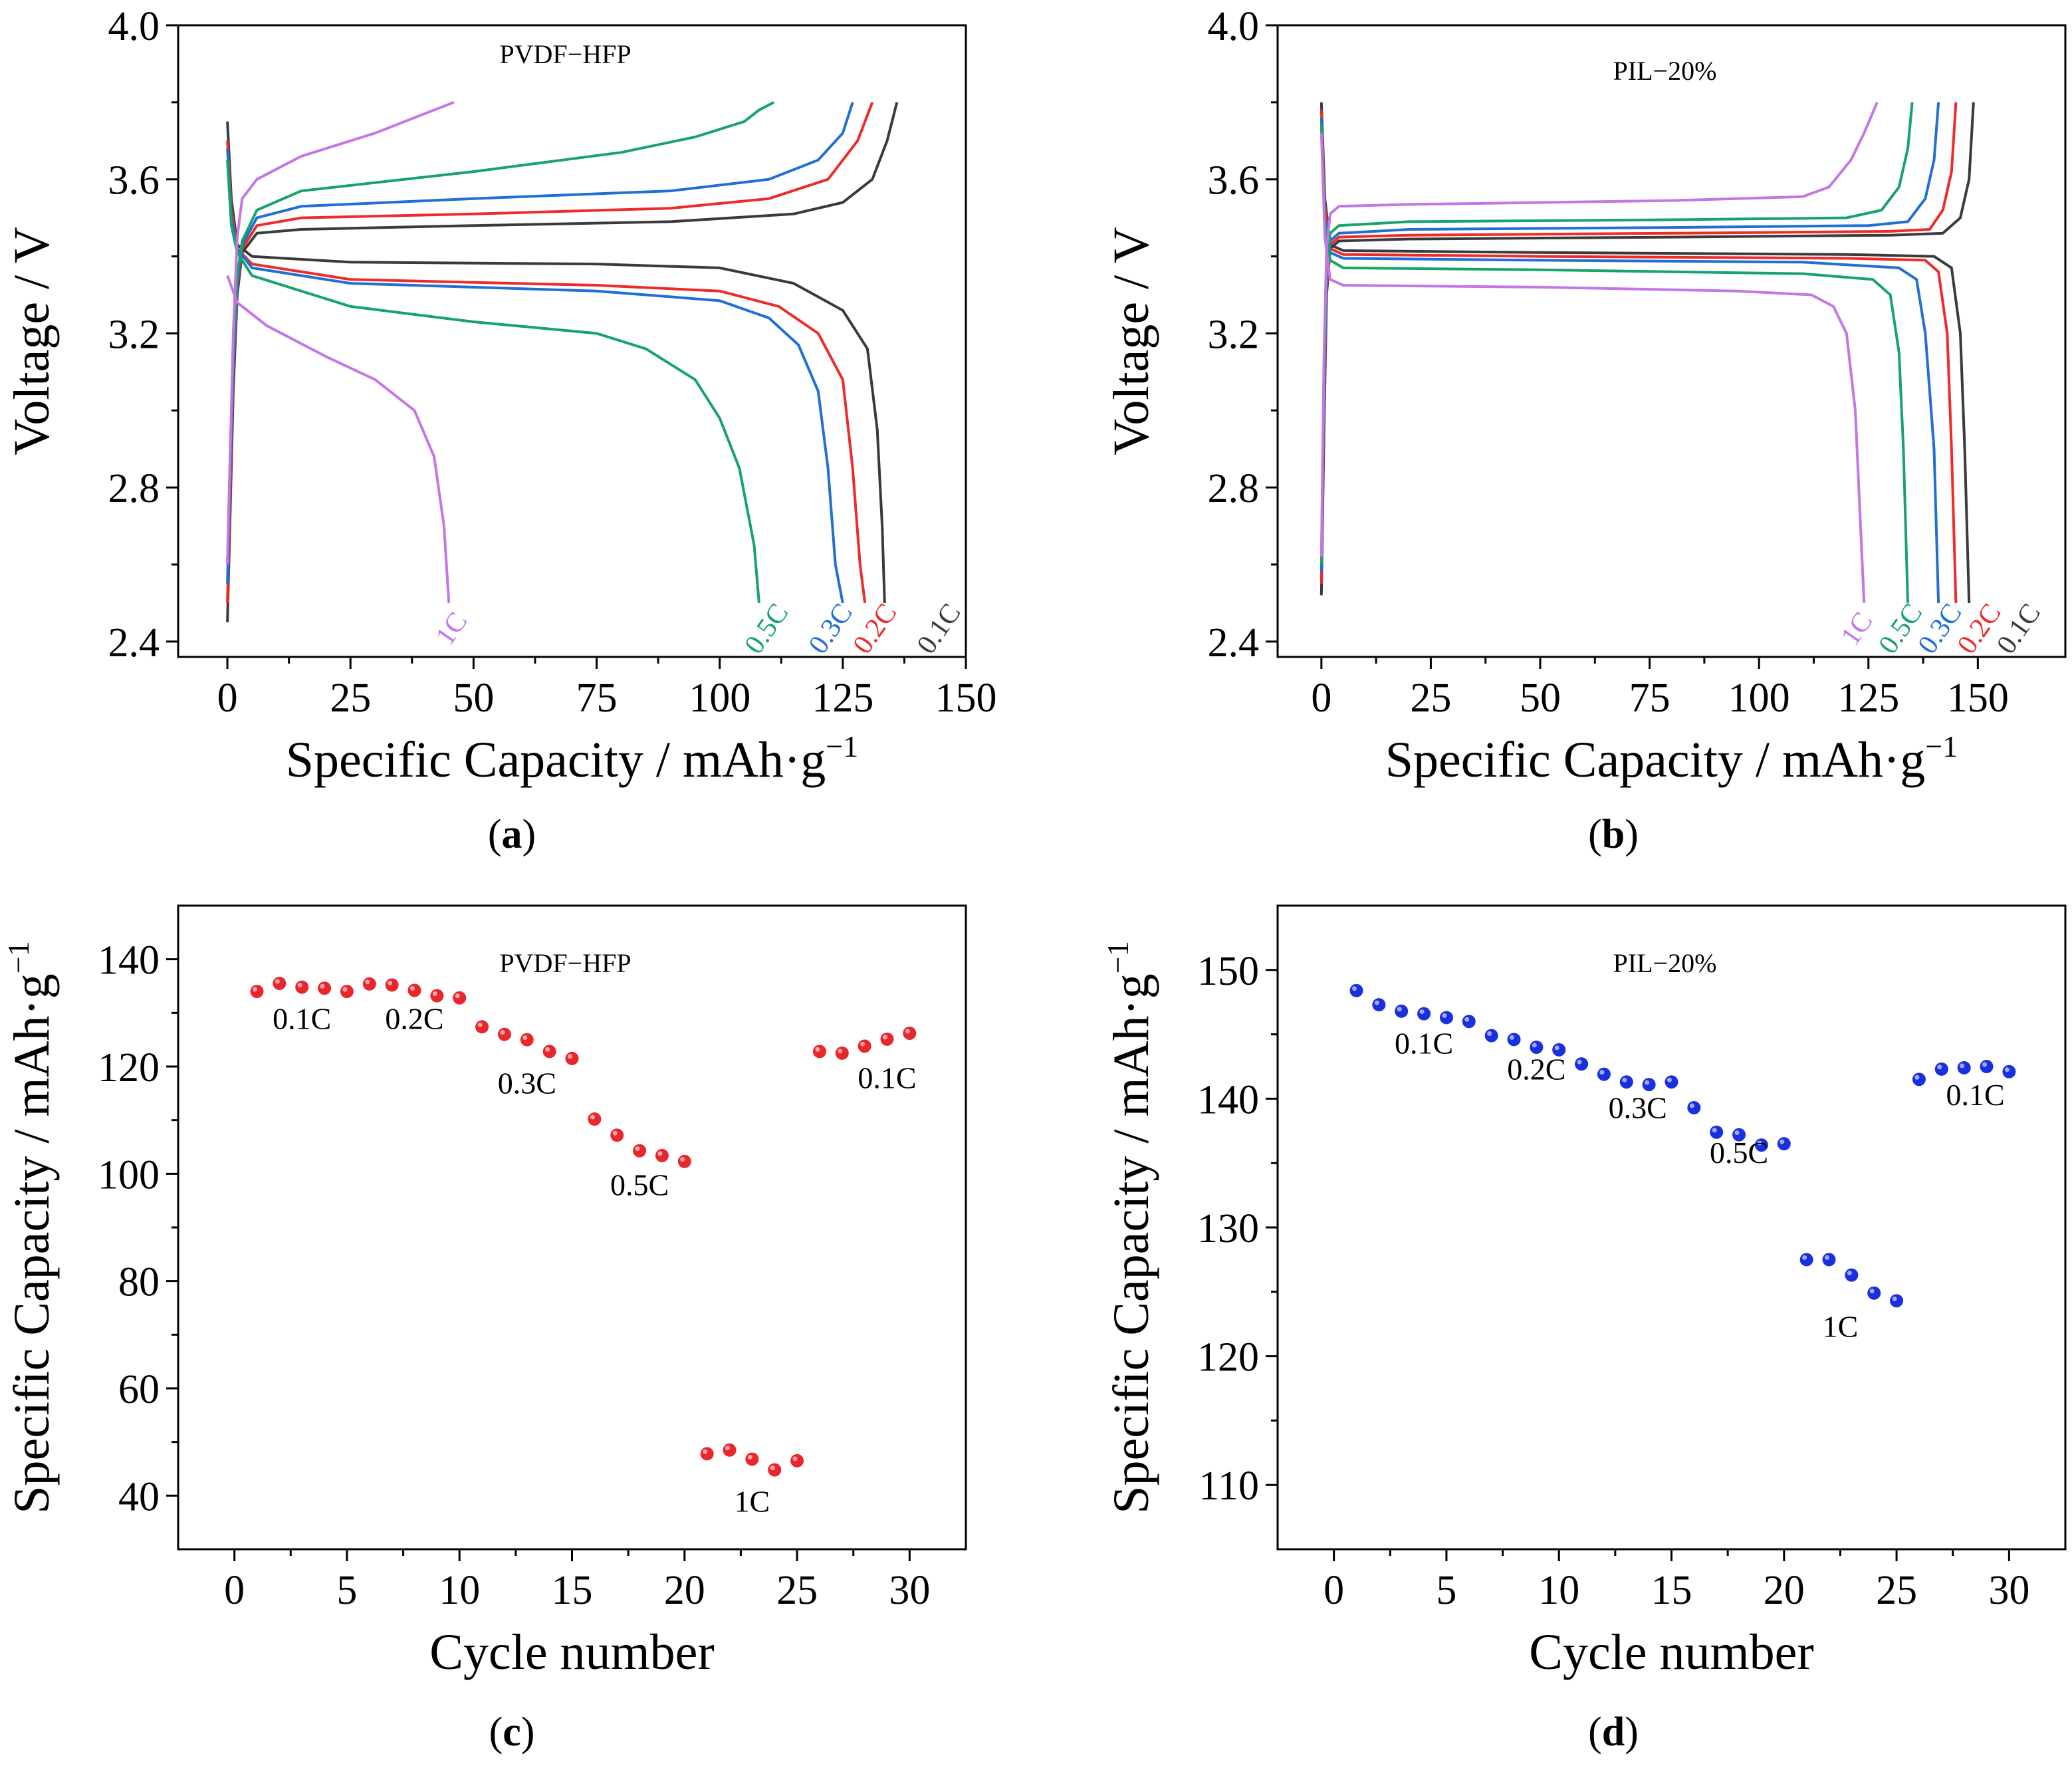  I want to click on y-tick-label: 2.4, so click(1234, 643).